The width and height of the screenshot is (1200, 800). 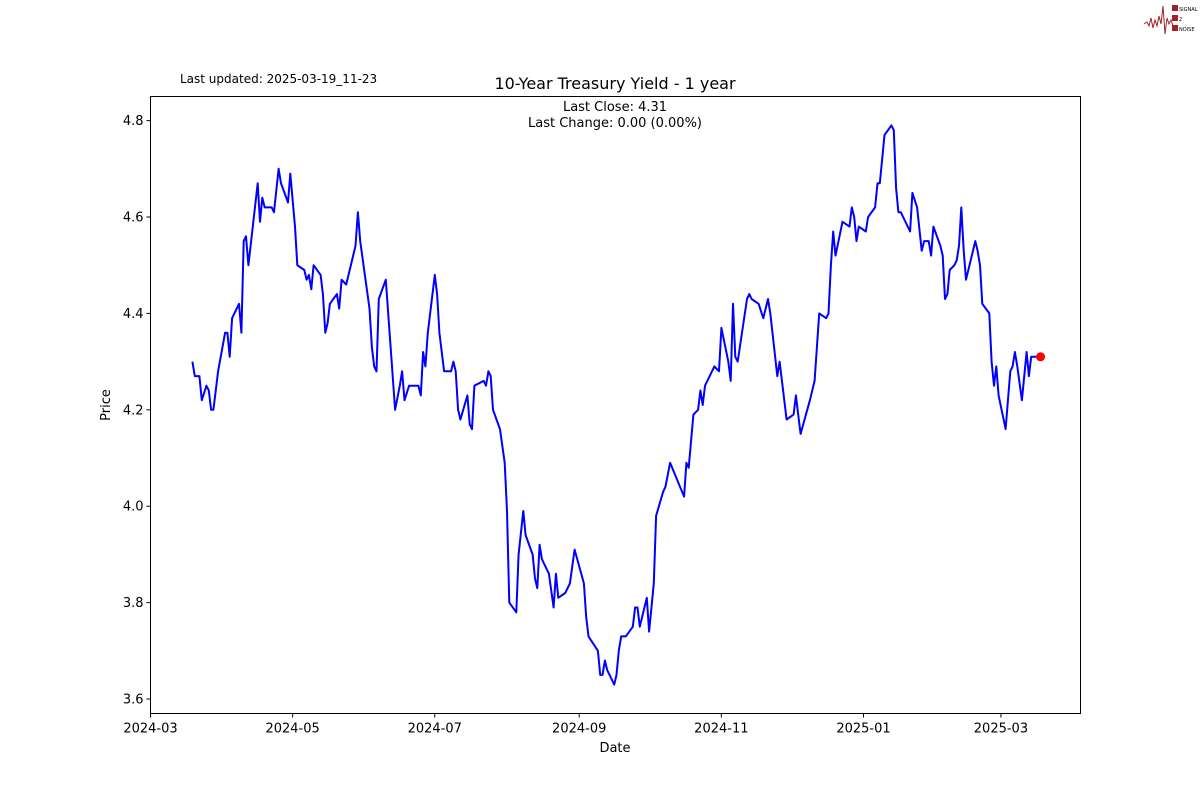 I want to click on x-tick-label: 2024-07, so click(x=435, y=729).